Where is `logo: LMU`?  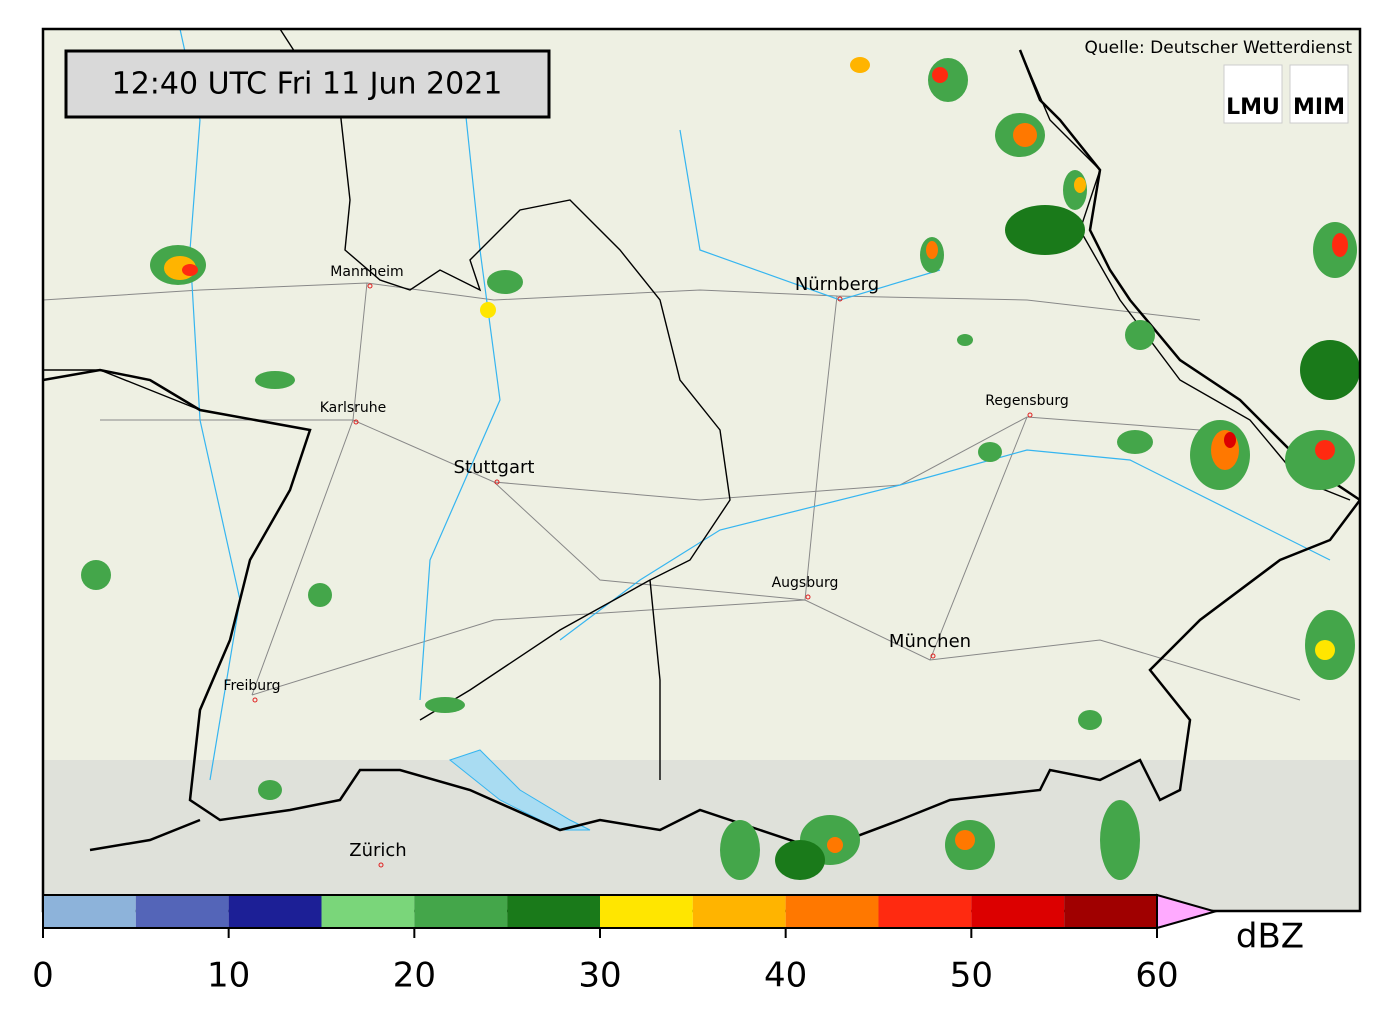 logo: LMU is located at coordinates (1253, 107).